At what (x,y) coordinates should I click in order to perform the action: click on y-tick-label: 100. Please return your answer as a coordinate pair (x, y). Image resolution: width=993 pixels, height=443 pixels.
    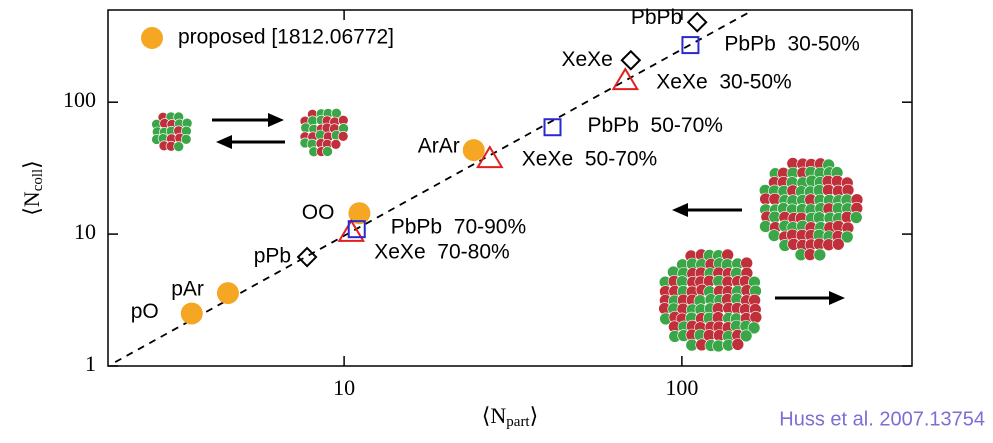
    Looking at the image, I should click on (79, 99).